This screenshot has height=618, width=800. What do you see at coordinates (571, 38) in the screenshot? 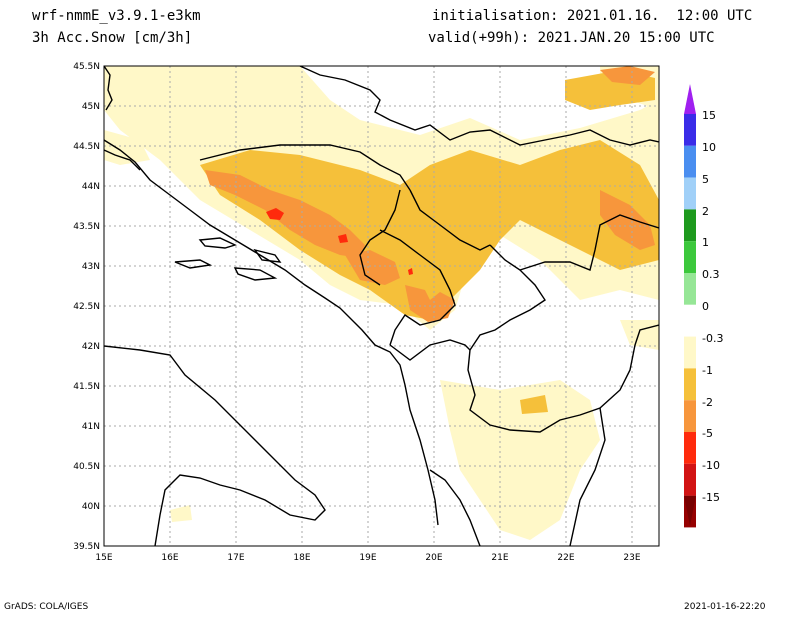
I see `valid-time: valid(+99h): 2021.JAN.20 15:00 UTC` at bounding box center [571, 38].